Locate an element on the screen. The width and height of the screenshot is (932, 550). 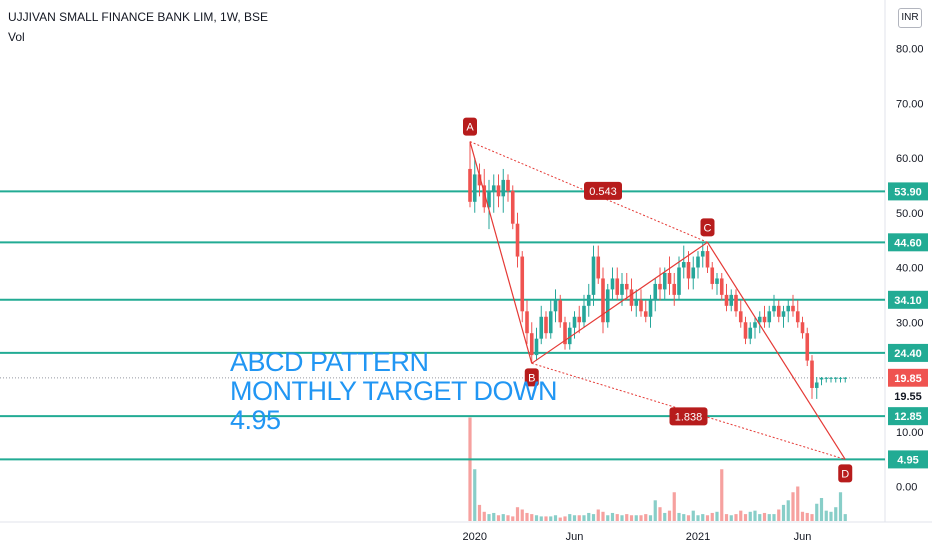
volume-legend: Vol is located at coordinates (16, 37).